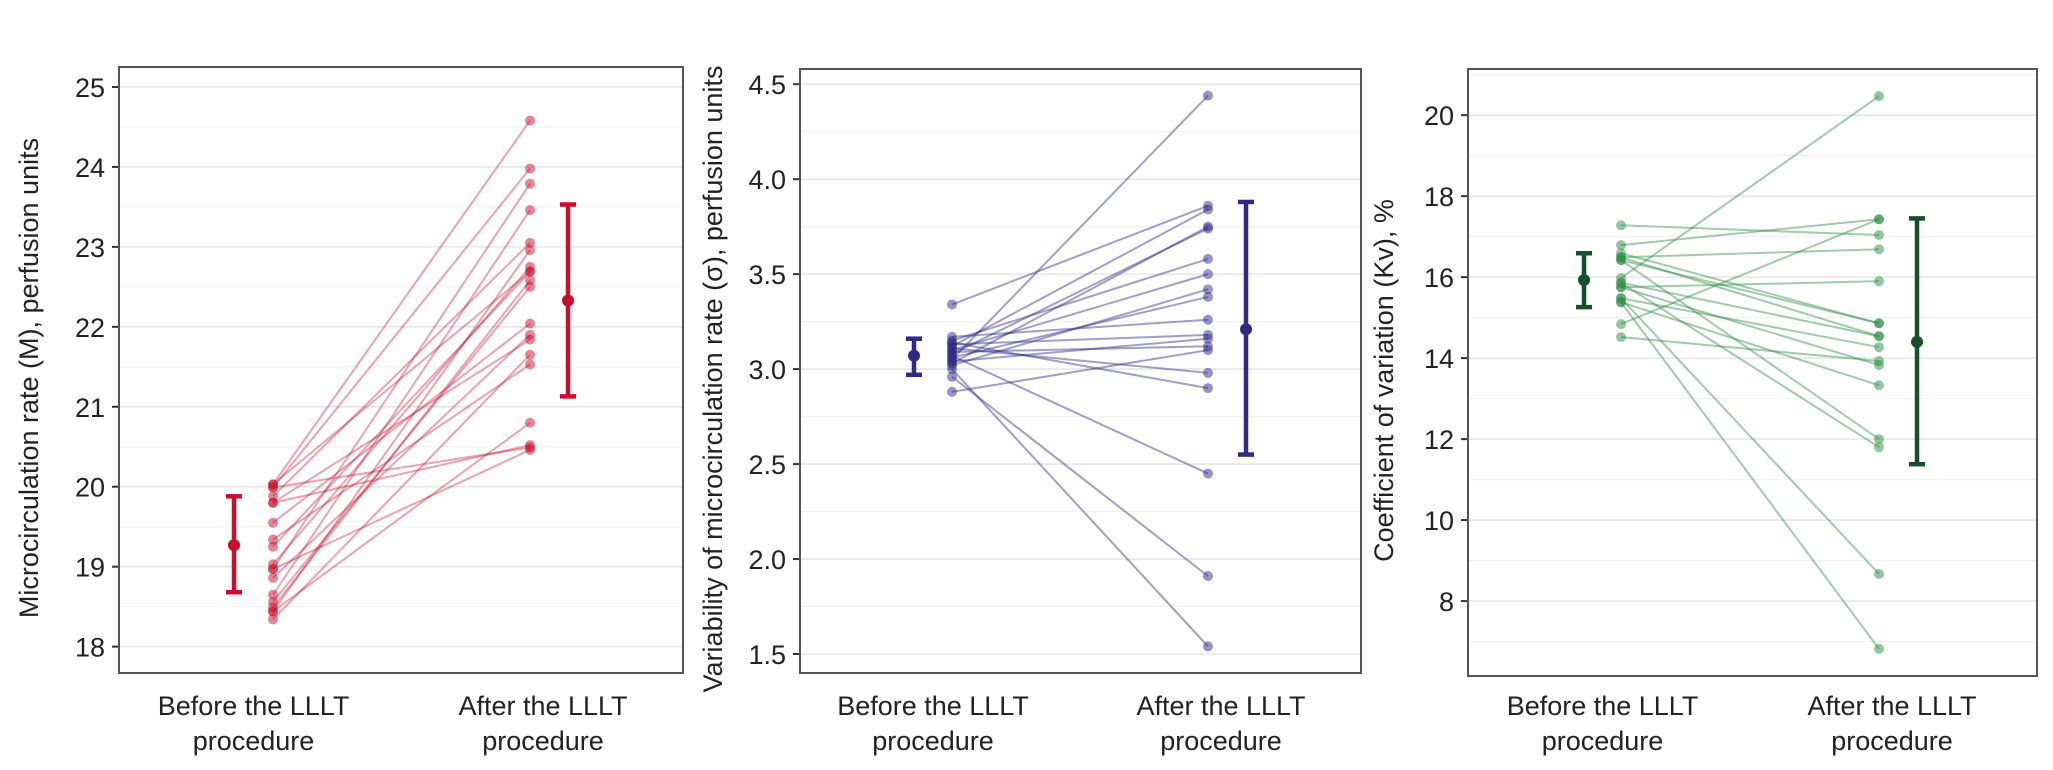 Image resolution: width=2053 pixels, height=770 pixels. Describe the element at coordinates (767, 465) in the screenshot. I see `y-tick-label: 2.5` at that location.